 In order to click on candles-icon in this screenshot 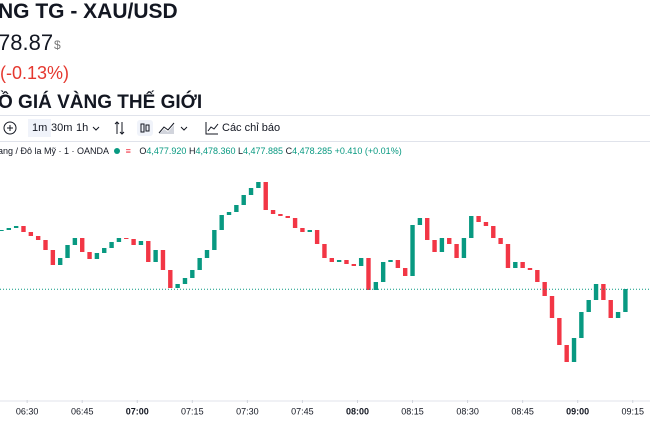, I will do `click(145, 128)`.